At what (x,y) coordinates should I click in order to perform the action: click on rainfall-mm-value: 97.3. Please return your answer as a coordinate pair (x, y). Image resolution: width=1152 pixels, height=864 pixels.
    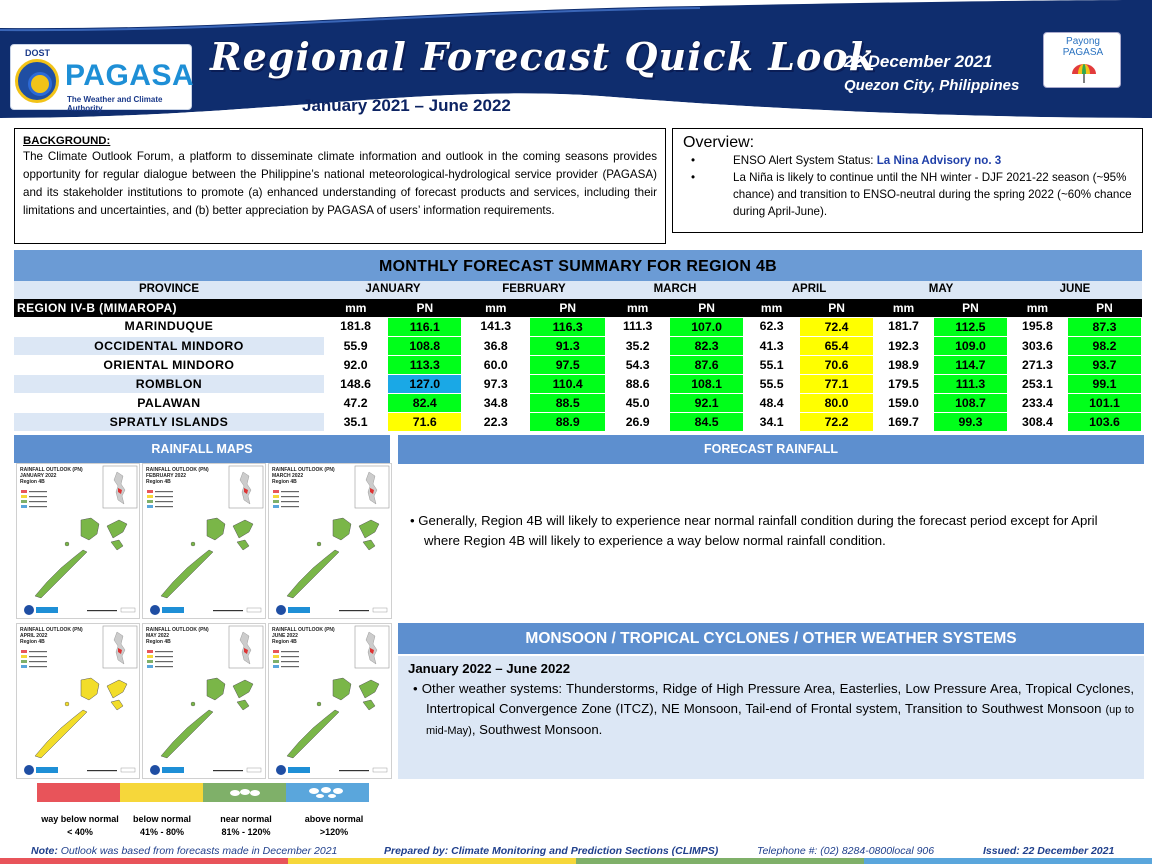
    Looking at the image, I should click on (495, 384).